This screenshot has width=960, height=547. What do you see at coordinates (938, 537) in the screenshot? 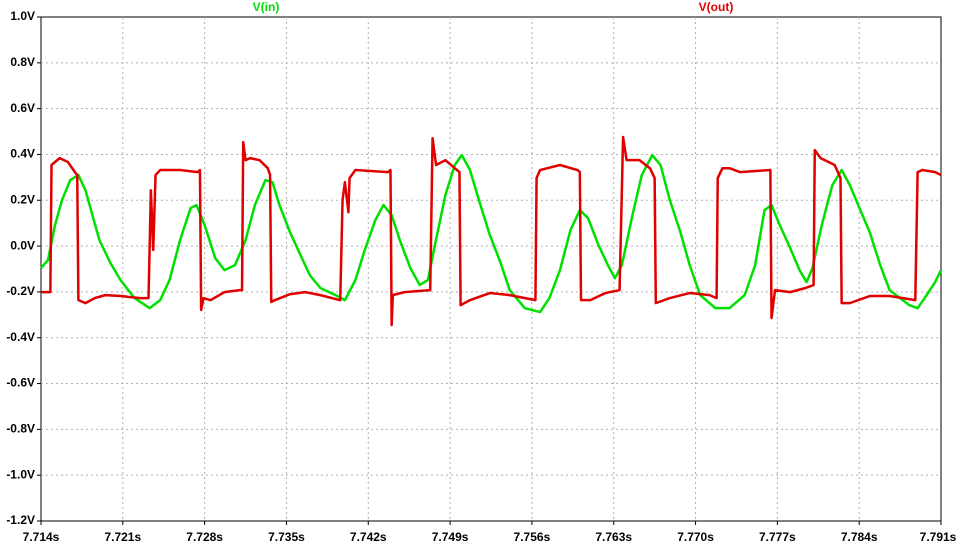
I see `x-tick-label: 7.791s` at bounding box center [938, 537].